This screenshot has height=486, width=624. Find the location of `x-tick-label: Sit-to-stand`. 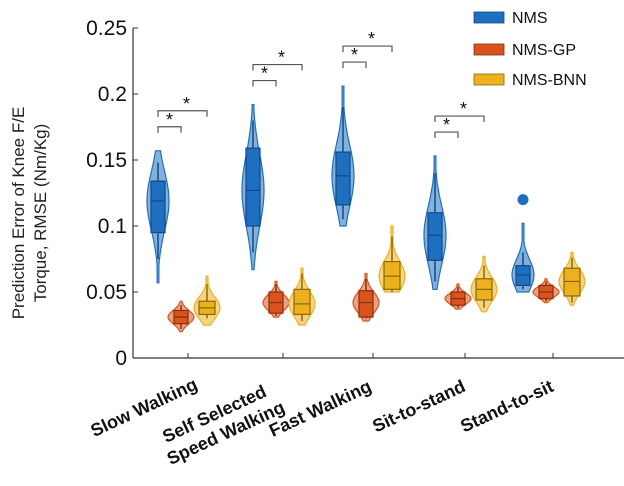

x-tick-label: Sit-to-stand is located at coordinates (418, 406).